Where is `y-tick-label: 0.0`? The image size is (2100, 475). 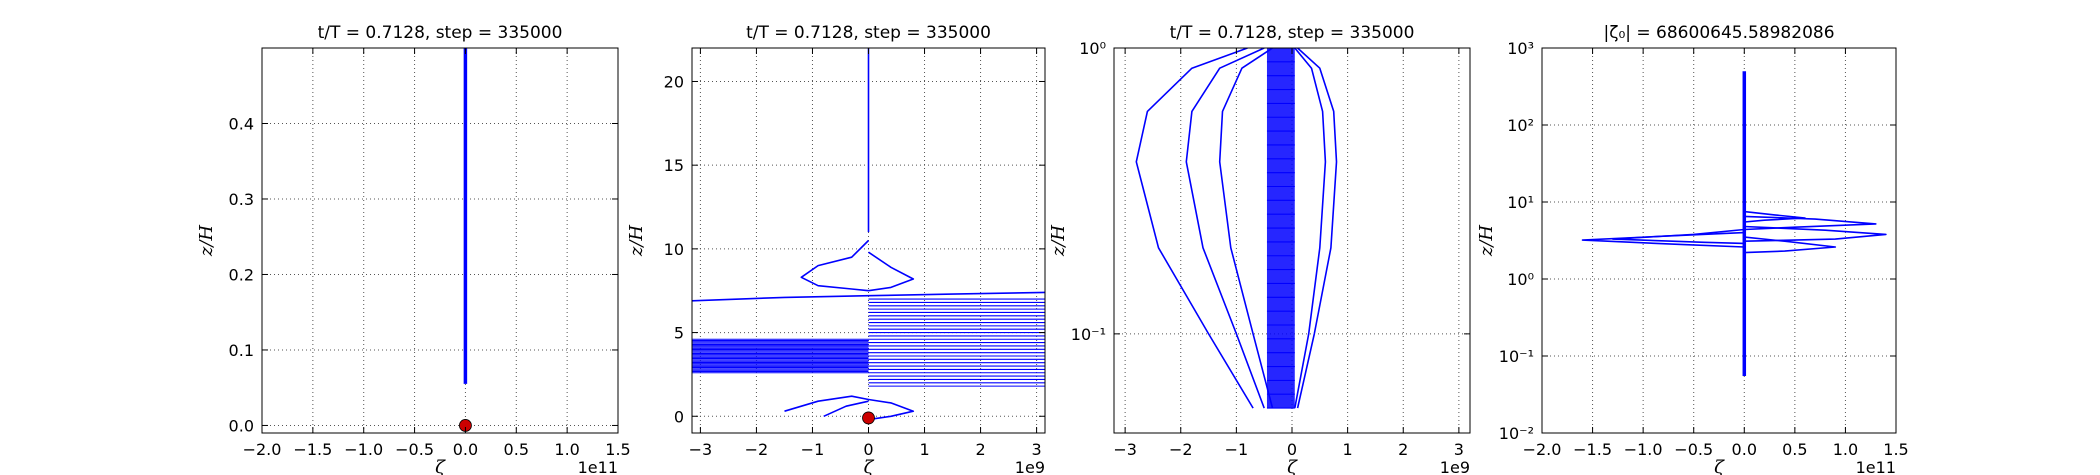
y-tick-label: 0.0 is located at coordinates (241, 425).